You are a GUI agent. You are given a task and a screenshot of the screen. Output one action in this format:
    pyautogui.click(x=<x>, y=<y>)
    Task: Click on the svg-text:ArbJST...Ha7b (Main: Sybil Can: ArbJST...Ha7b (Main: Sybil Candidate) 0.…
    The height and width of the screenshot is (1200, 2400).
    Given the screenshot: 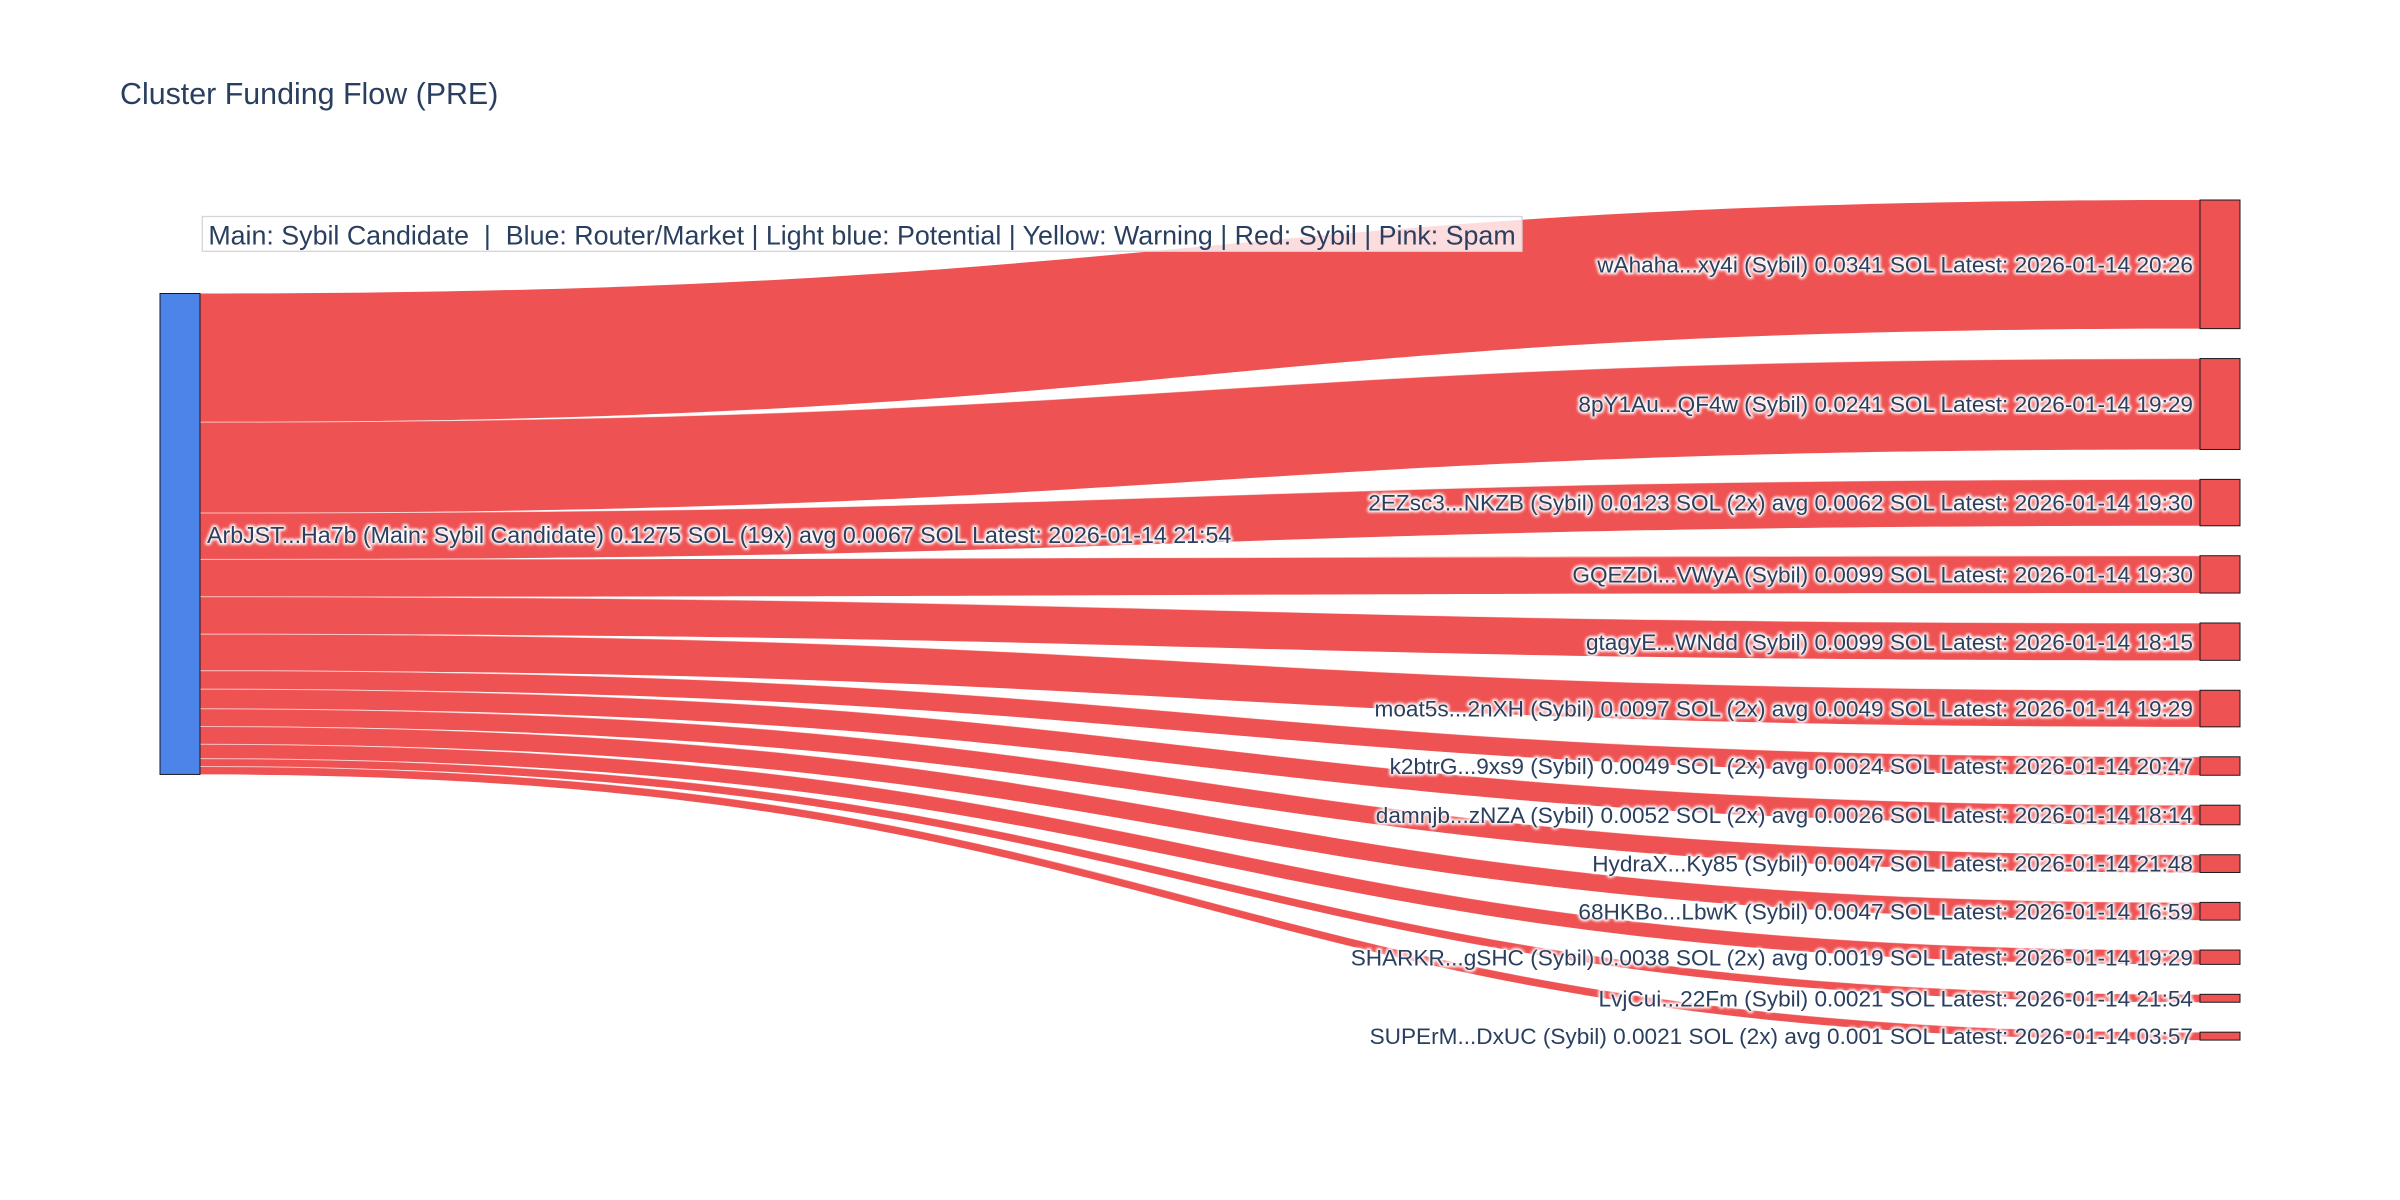 What is the action you would take?
    pyautogui.click(x=719, y=535)
    